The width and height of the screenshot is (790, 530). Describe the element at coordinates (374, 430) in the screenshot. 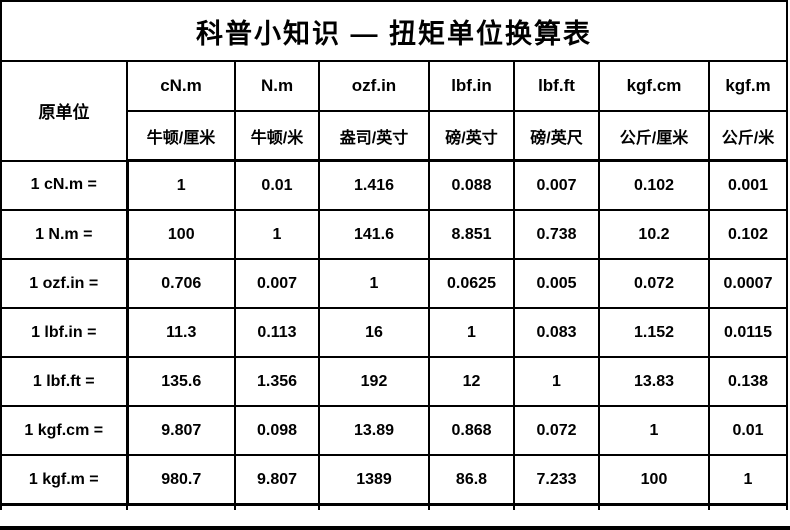

I see `value-cell: 13.89` at that location.